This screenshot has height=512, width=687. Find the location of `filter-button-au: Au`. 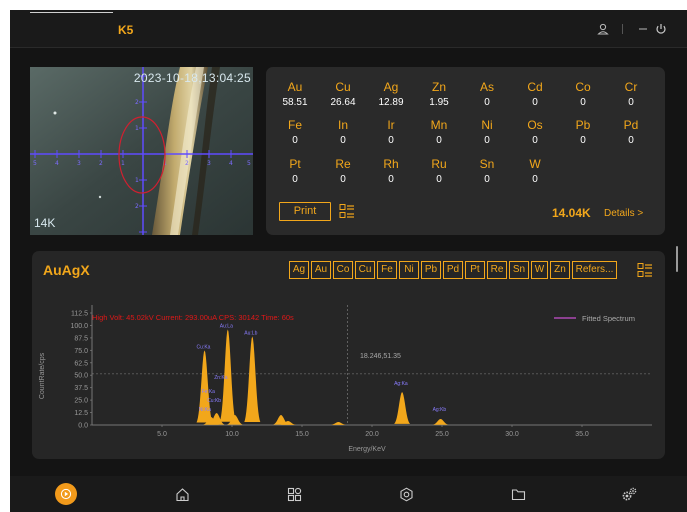

filter-button-au: Au is located at coordinates (321, 270).